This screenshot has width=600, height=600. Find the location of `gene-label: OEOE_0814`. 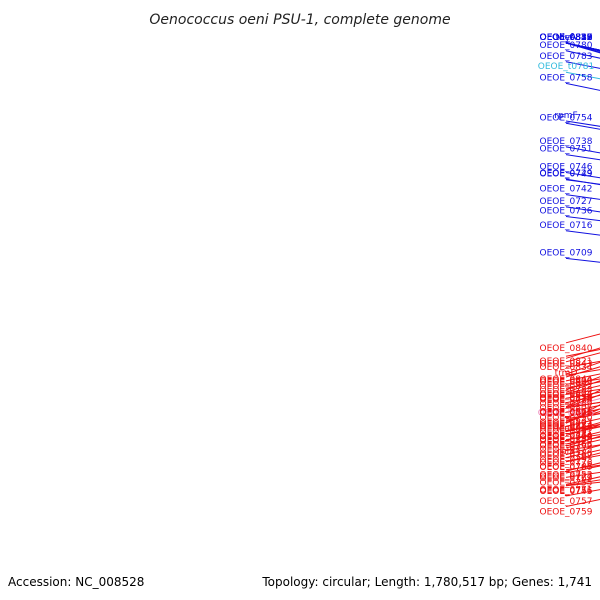

gene-label: OEOE_0814 is located at coordinates (566, 400).